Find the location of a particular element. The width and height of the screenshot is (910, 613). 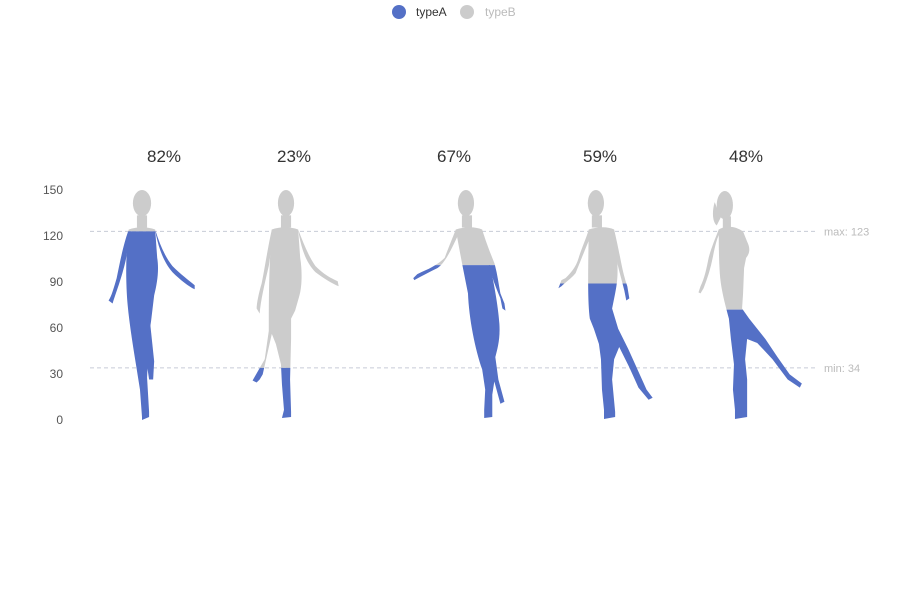

legend-item-typeB: typeB is located at coordinates (488, 12).